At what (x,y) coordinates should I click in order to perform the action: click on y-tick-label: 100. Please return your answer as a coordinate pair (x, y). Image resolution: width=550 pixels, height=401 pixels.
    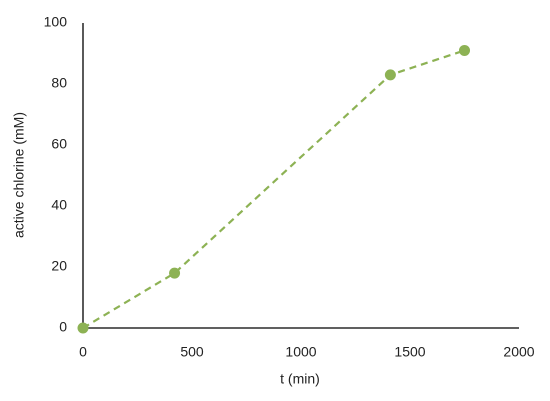
    Looking at the image, I should click on (56, 22).